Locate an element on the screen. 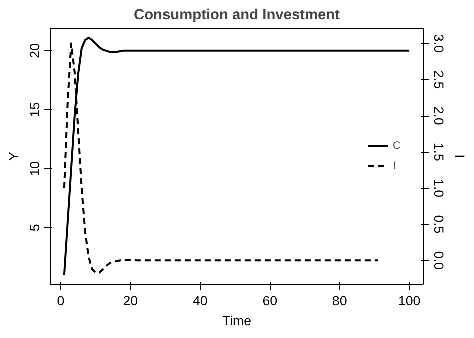 This screenshot has width=474, height=338. x-tick-label: 0 is located at coordinates (61, 301).